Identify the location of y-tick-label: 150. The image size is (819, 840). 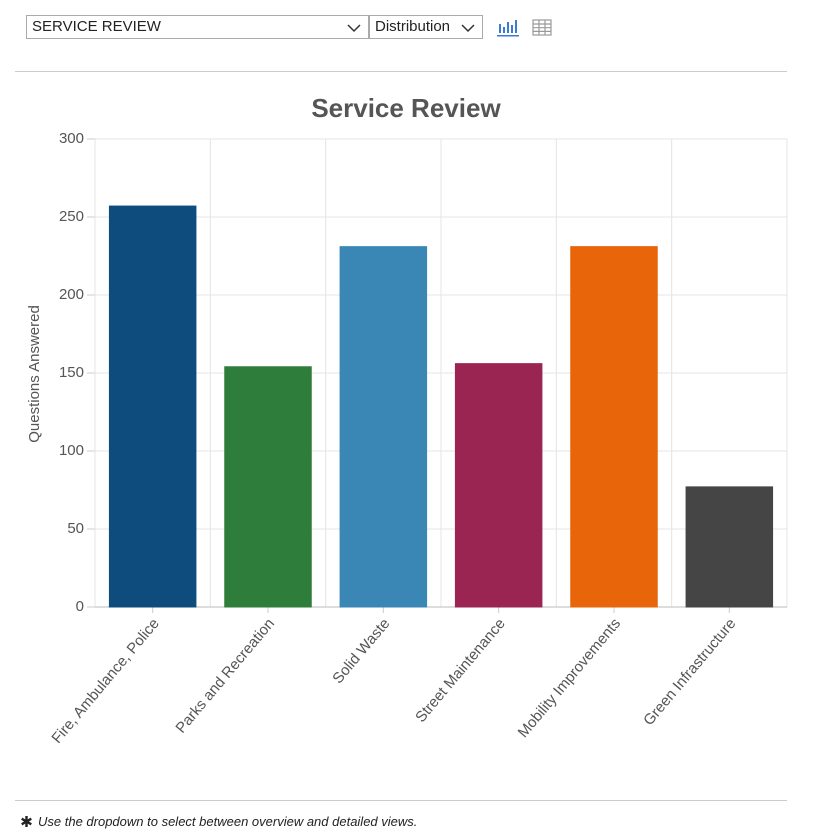
(71, 372).